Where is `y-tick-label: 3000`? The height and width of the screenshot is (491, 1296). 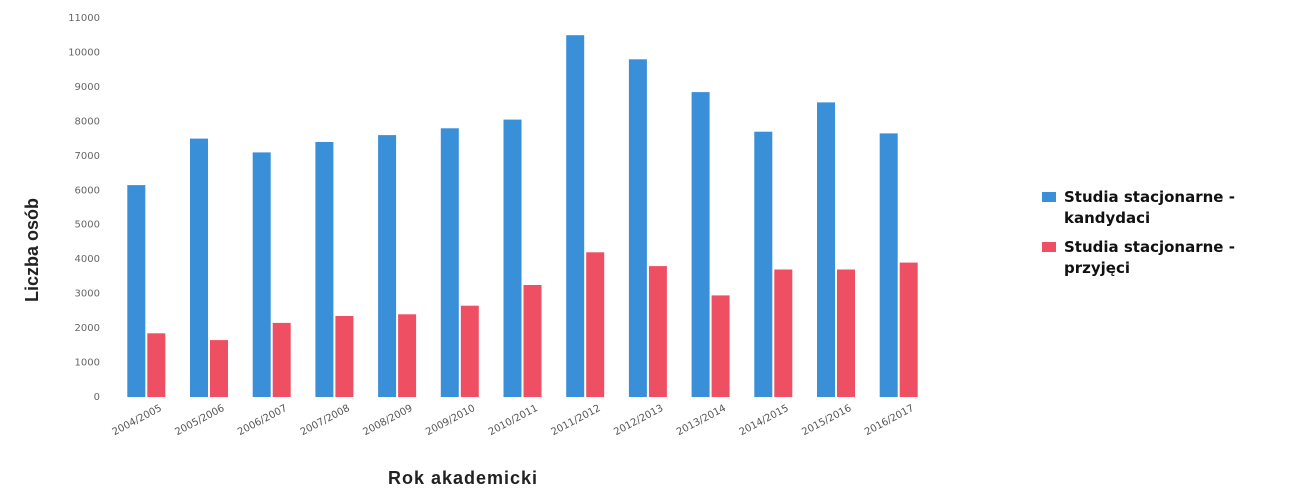 y-tick-label: 3000 is located at coordinates (87, 294).